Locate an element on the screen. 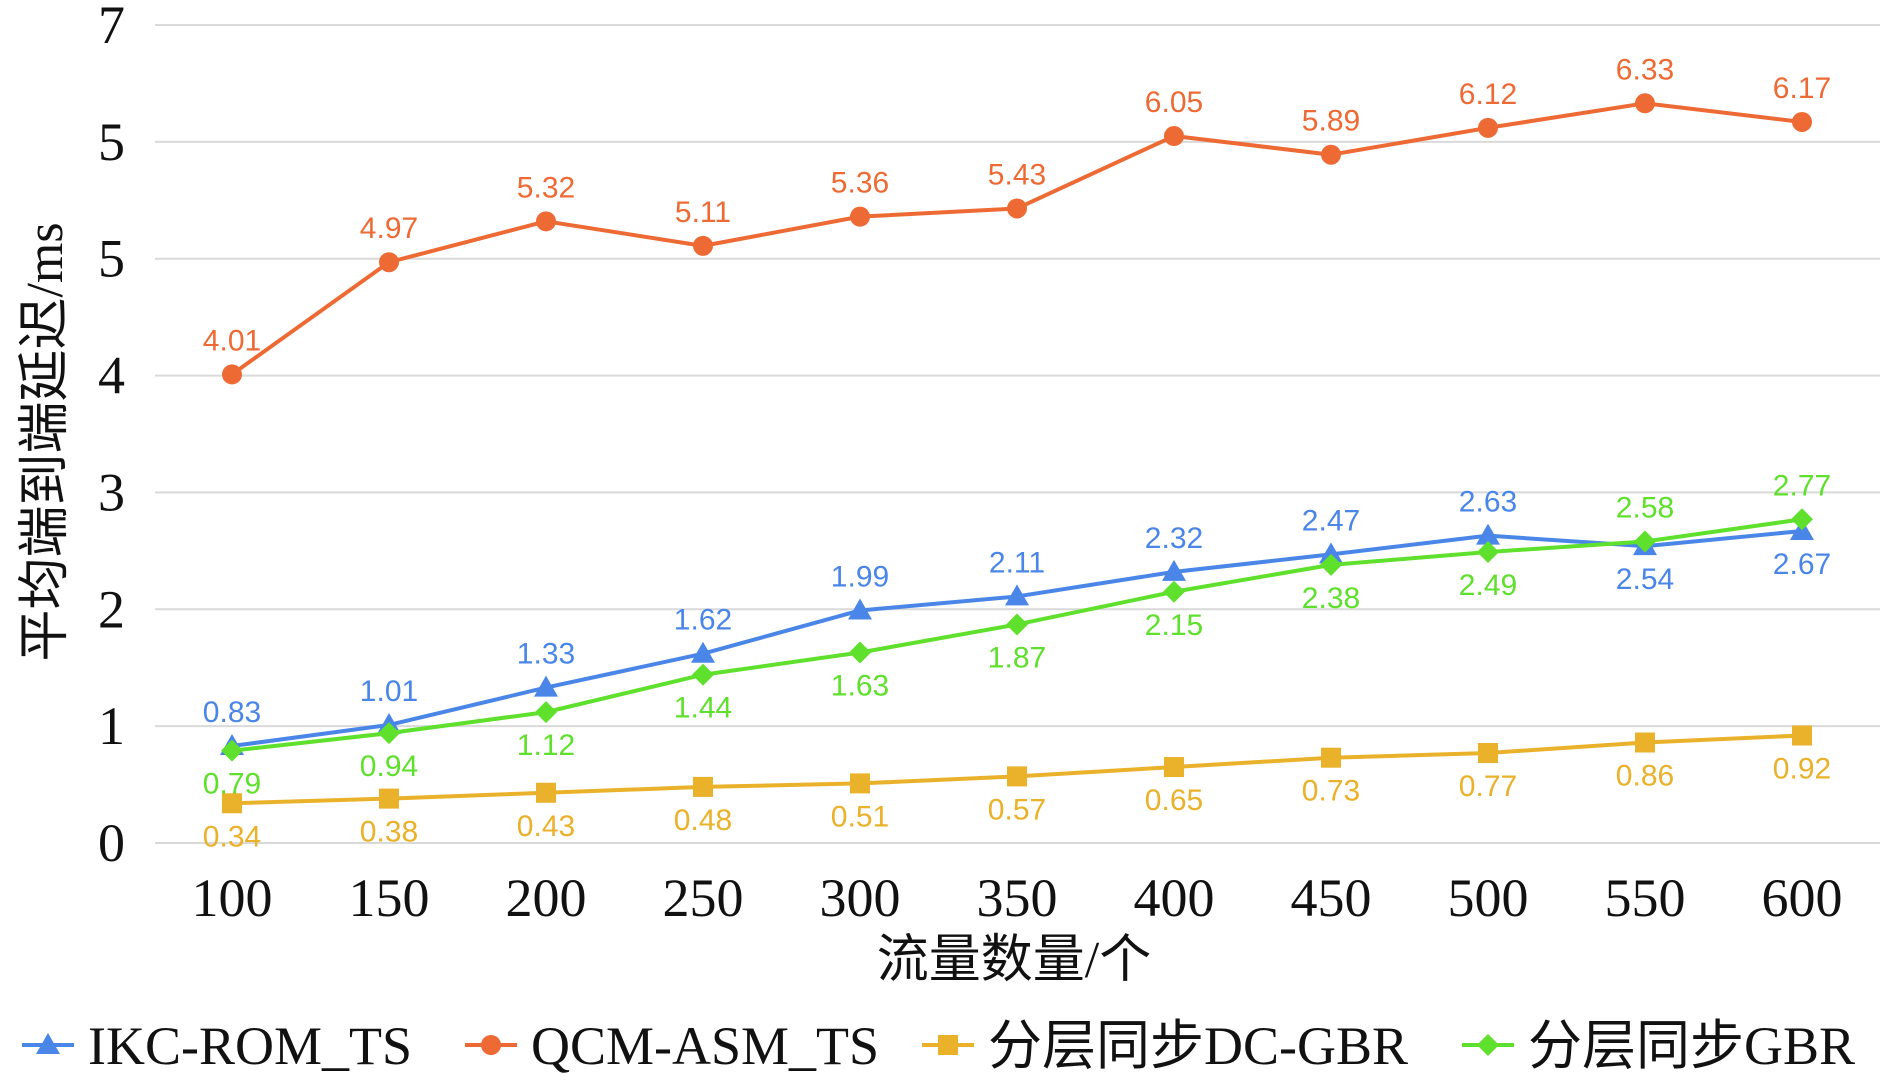 This screenshot has height=1083, width=1890. data-label: 1.12 is located at coordinates (546, 745).